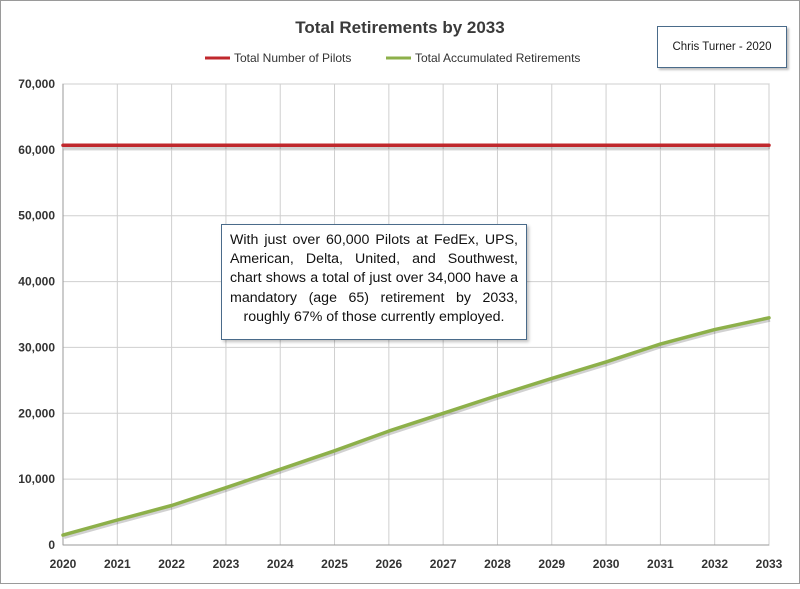  Describe the element at coordinates (497, 58) in the screenshot. I see `legend-label-1: Total Accumulated Retirements` at that location.